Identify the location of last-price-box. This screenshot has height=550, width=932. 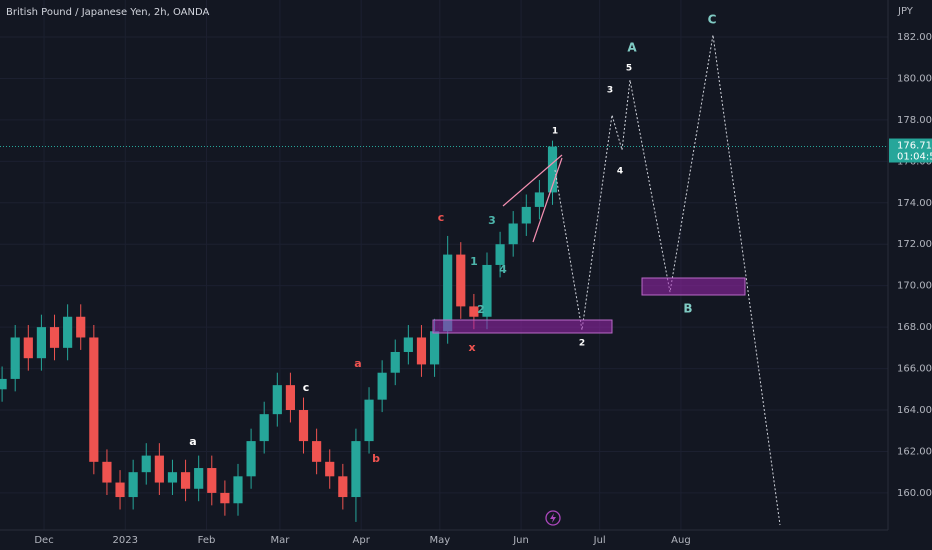
(910, 150).